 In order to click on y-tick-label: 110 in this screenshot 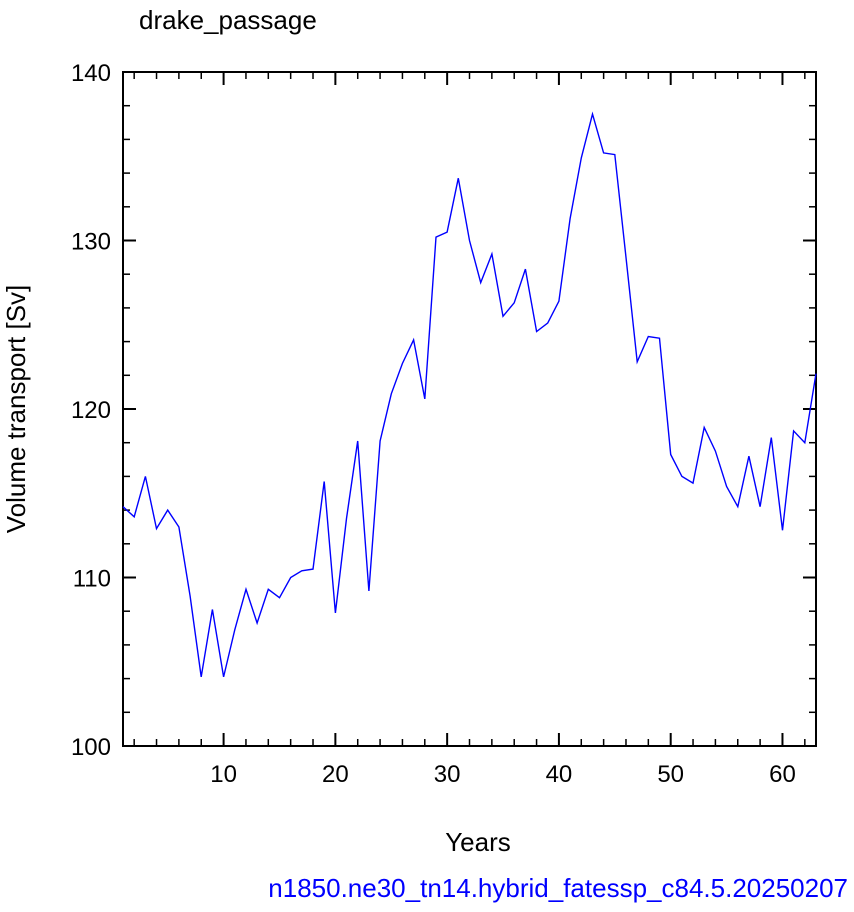, I will do `click(92, 579)`.